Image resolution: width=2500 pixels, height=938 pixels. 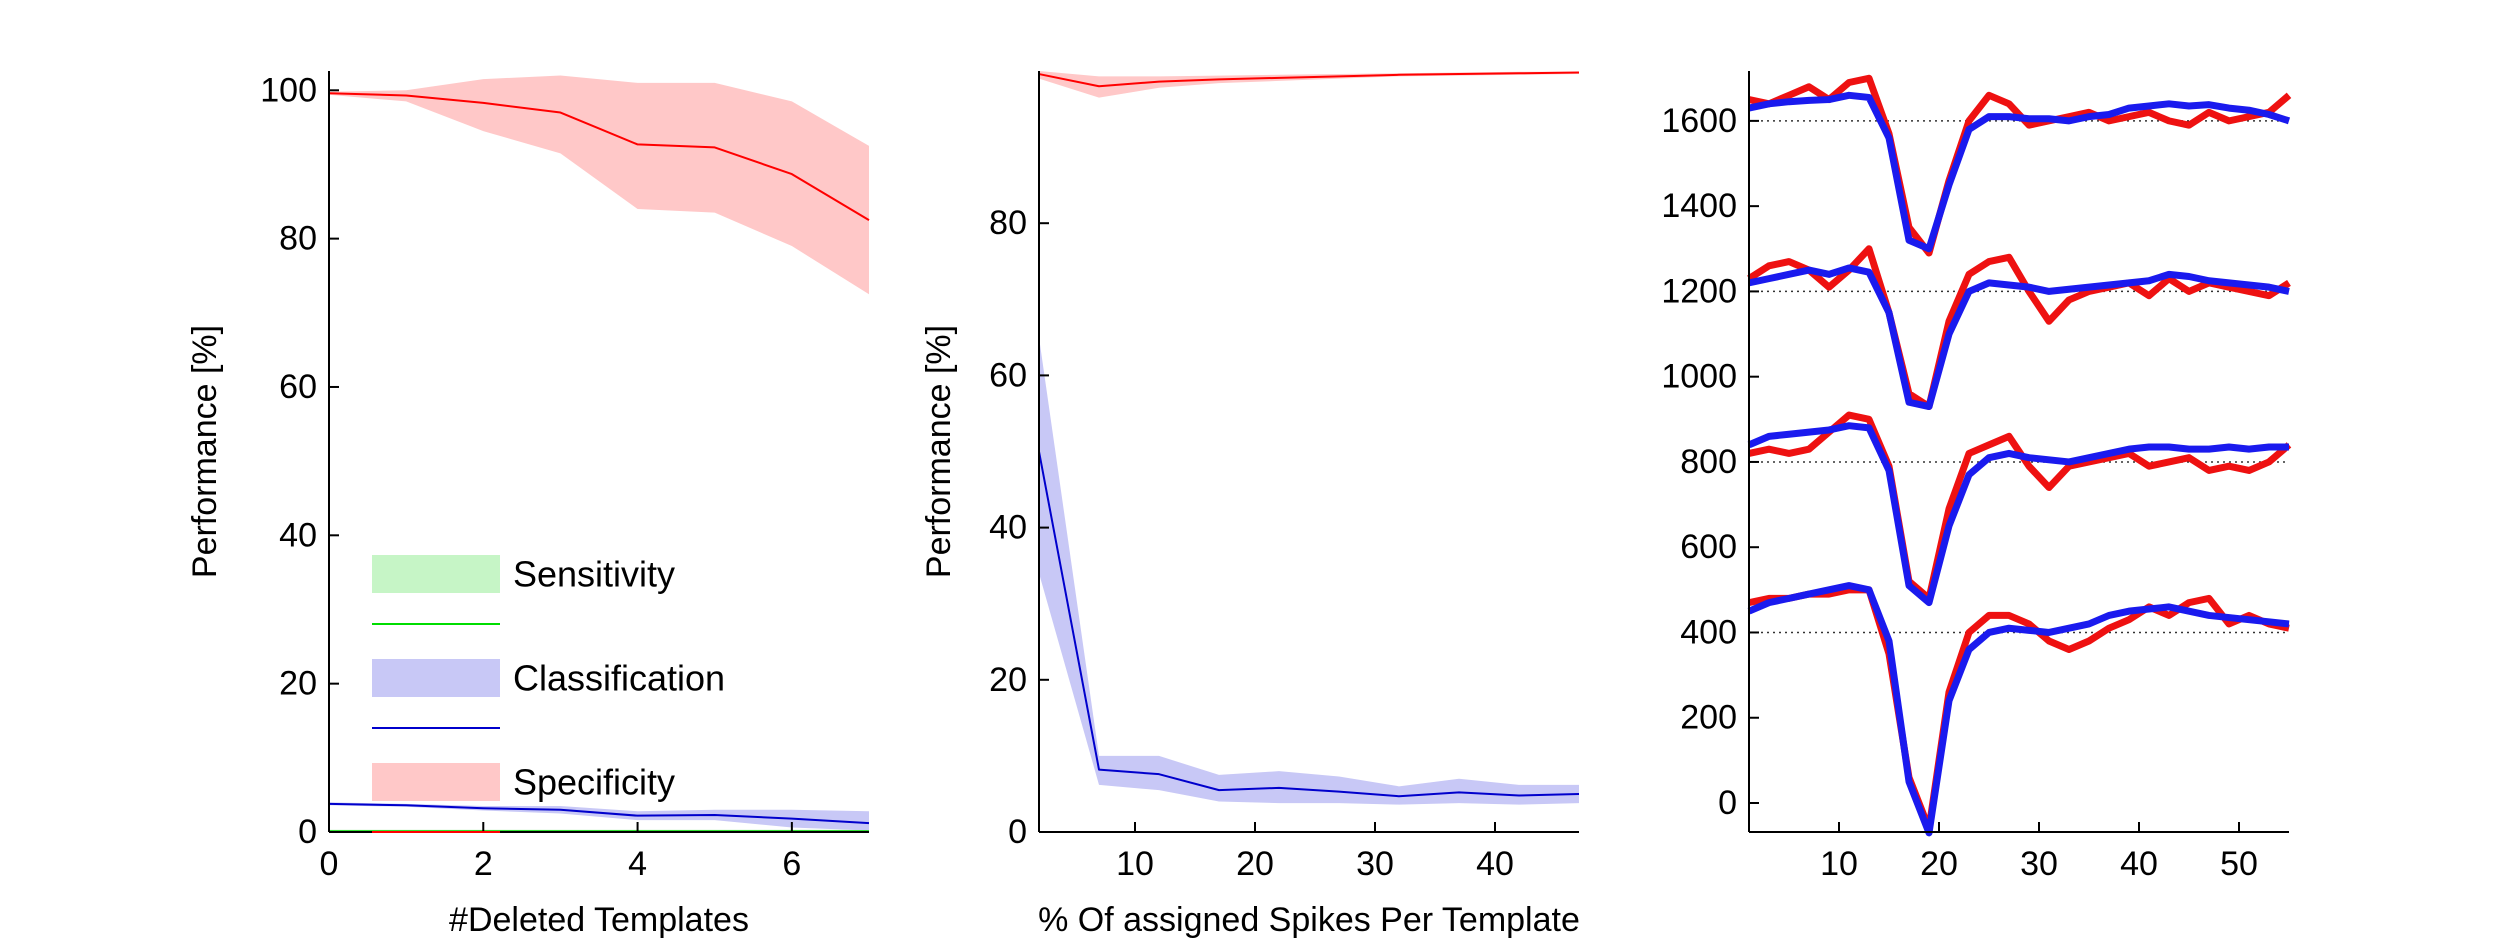 What do you see at coordinates (1708, 547) in the screenshot?
I see `y-tick-label: 600` at bounding box center [1708, 547].